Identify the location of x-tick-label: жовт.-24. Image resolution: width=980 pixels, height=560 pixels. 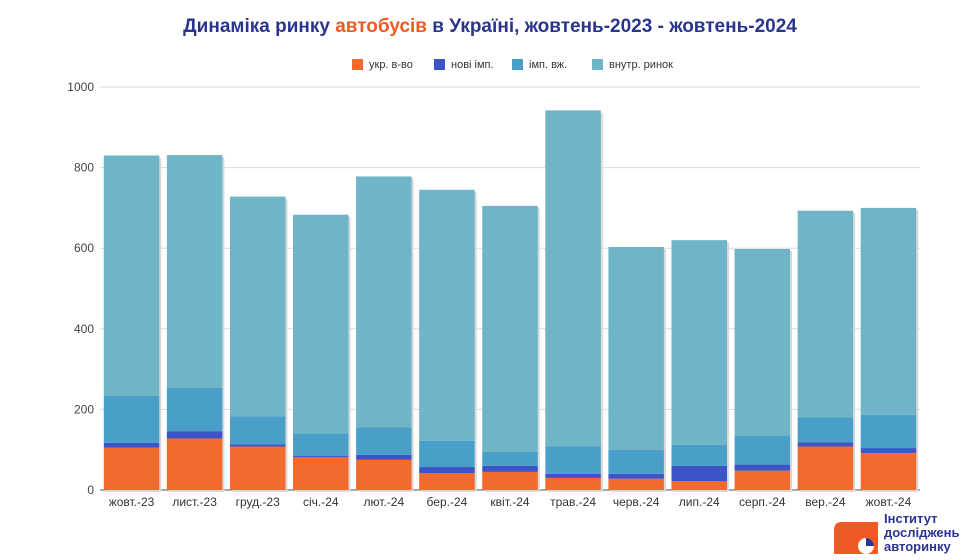
(889, 502).